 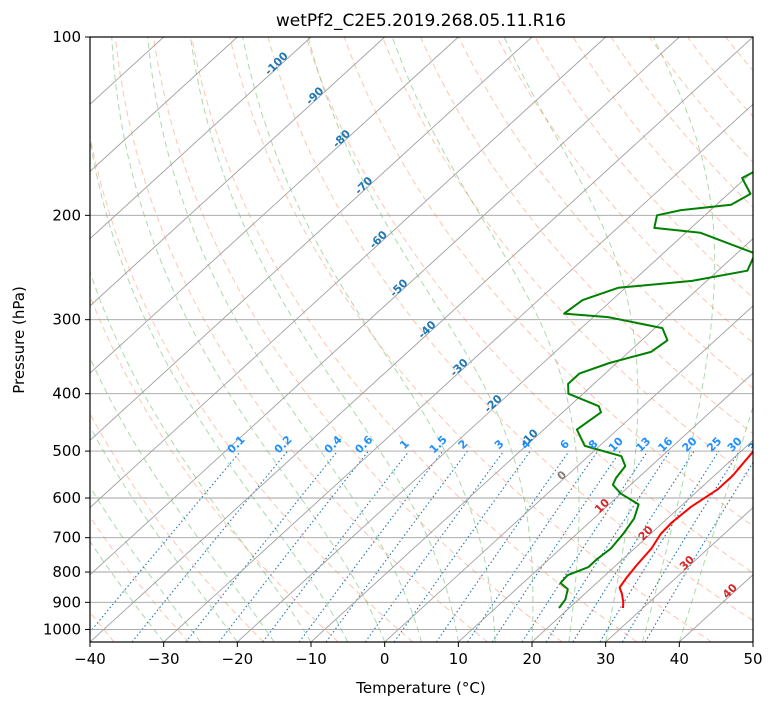 What do you see at coordinates (66, 215) in the screenshot?
I see `y-tick-label: 200` at bounding box center [66, 215].